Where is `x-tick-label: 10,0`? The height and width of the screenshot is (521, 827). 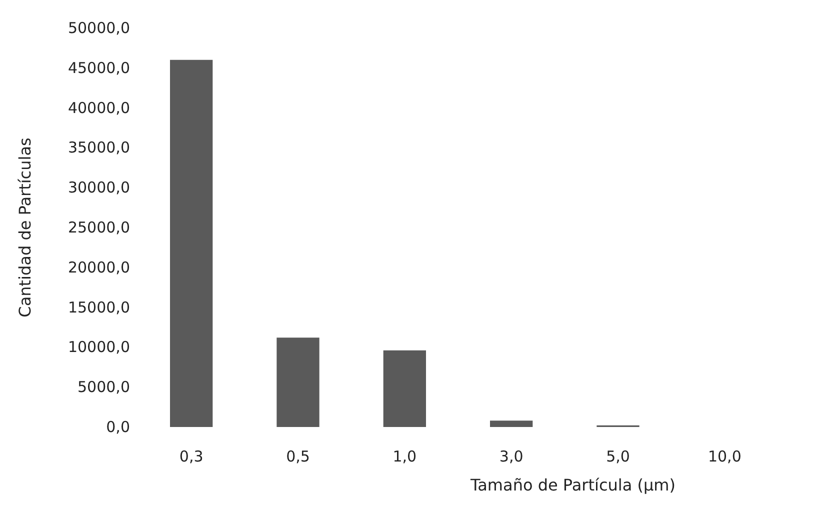
x-tick-label: 10,0 is located at coordinates (725, 457).